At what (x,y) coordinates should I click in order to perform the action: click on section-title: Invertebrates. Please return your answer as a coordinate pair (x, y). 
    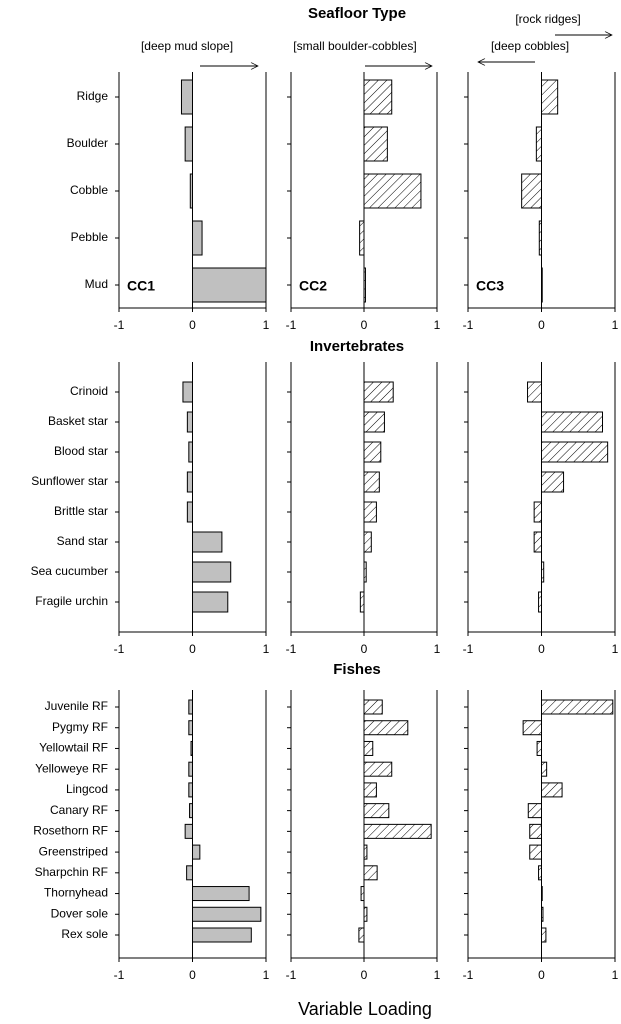
    Looking at the image, I should click on (357, 346).